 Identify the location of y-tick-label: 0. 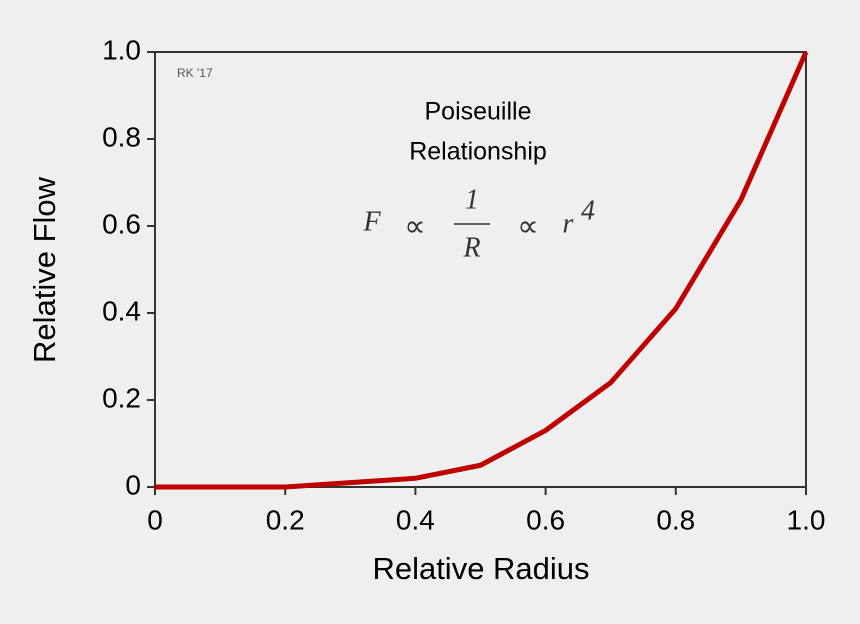
(133, 484).